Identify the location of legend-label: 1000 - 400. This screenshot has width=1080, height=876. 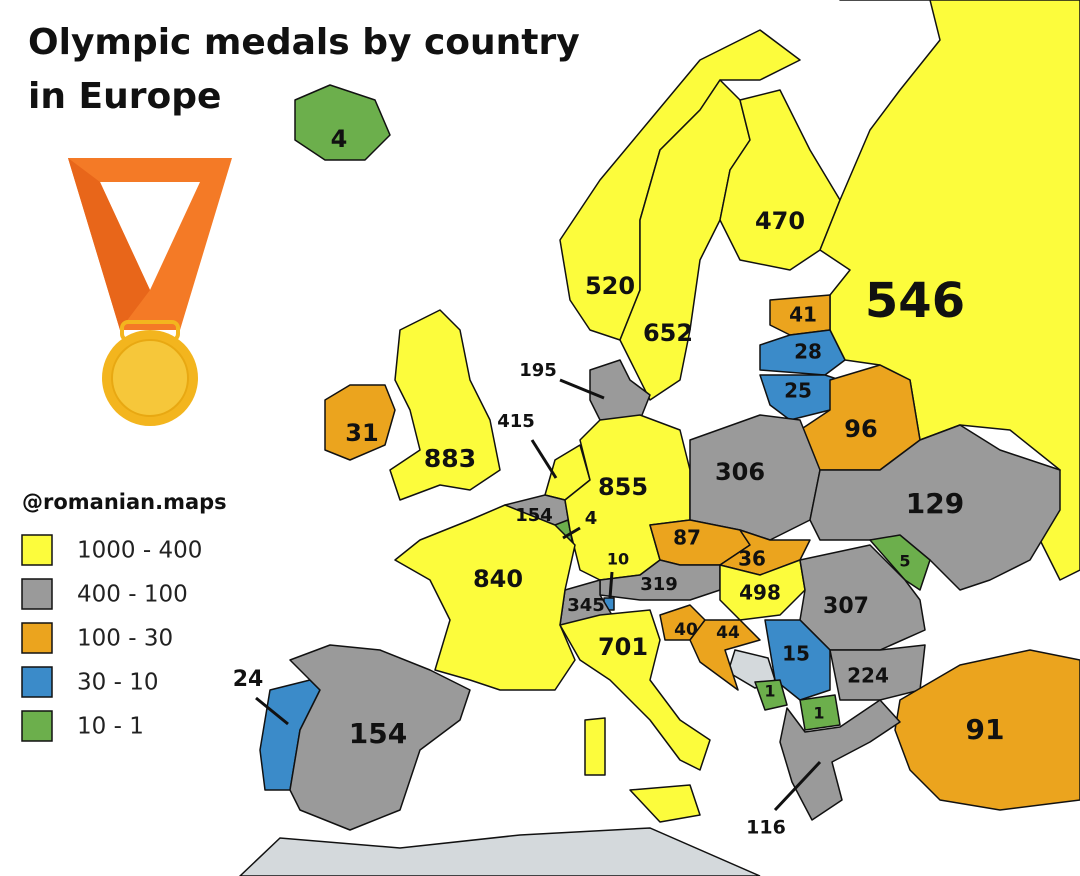
(139, 551).